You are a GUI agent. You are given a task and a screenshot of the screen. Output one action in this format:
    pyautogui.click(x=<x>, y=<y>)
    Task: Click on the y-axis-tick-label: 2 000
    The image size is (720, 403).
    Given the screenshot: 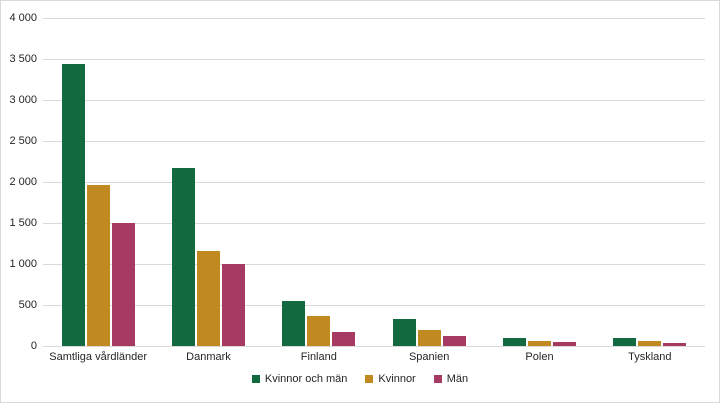 What is the action you would take?
    pyautogui.click(x=23, y=182)
    